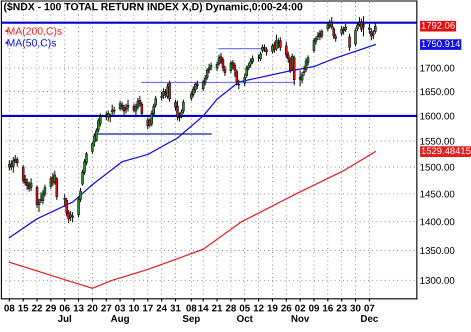 This screenshot has width=471, height=332. Describe the element at coordinates (31, 43) in the screenshot. I see `legend-label: MA(50,C)s` at that location.